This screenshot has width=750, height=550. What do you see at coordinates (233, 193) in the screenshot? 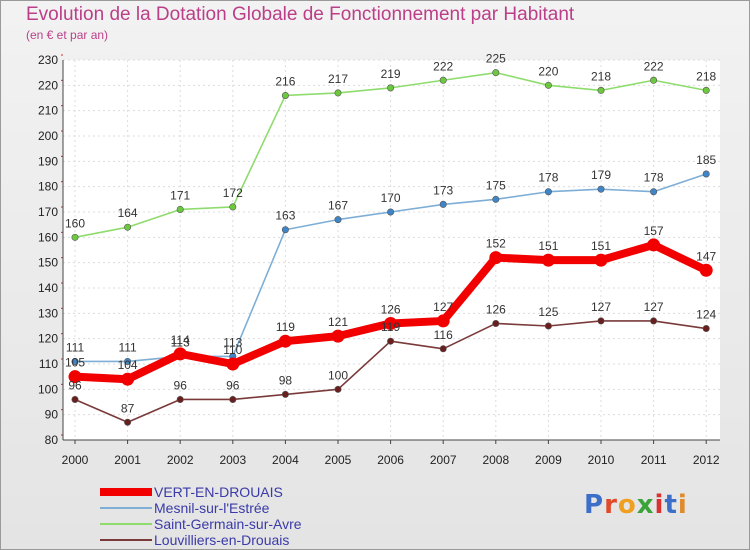
I see `data-label-saint-germain-sur-avre: 172` at bounding box center [233, 193].